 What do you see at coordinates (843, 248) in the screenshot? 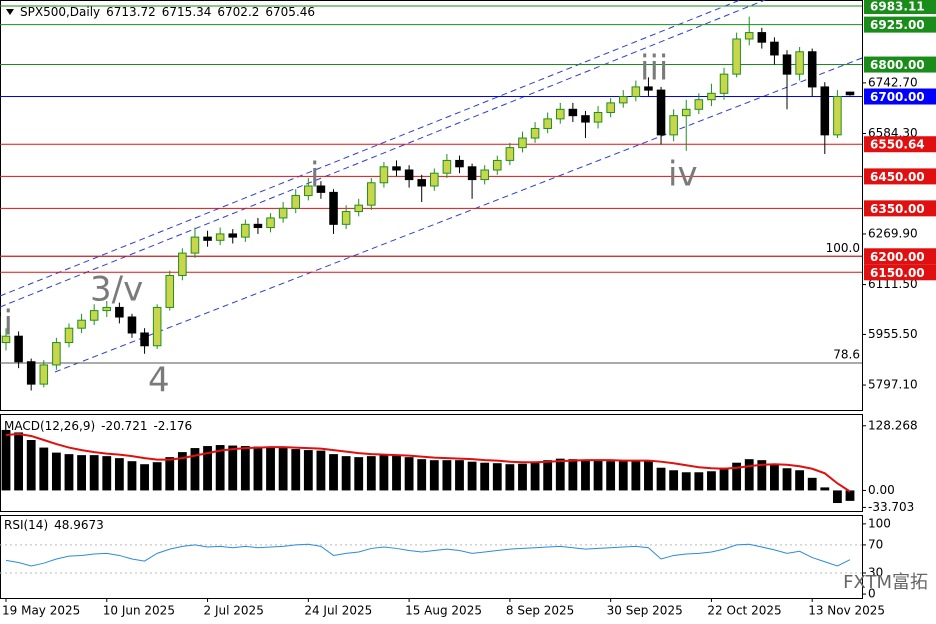
I see `fib-label: 100.0` at bounding box center [843, 248].